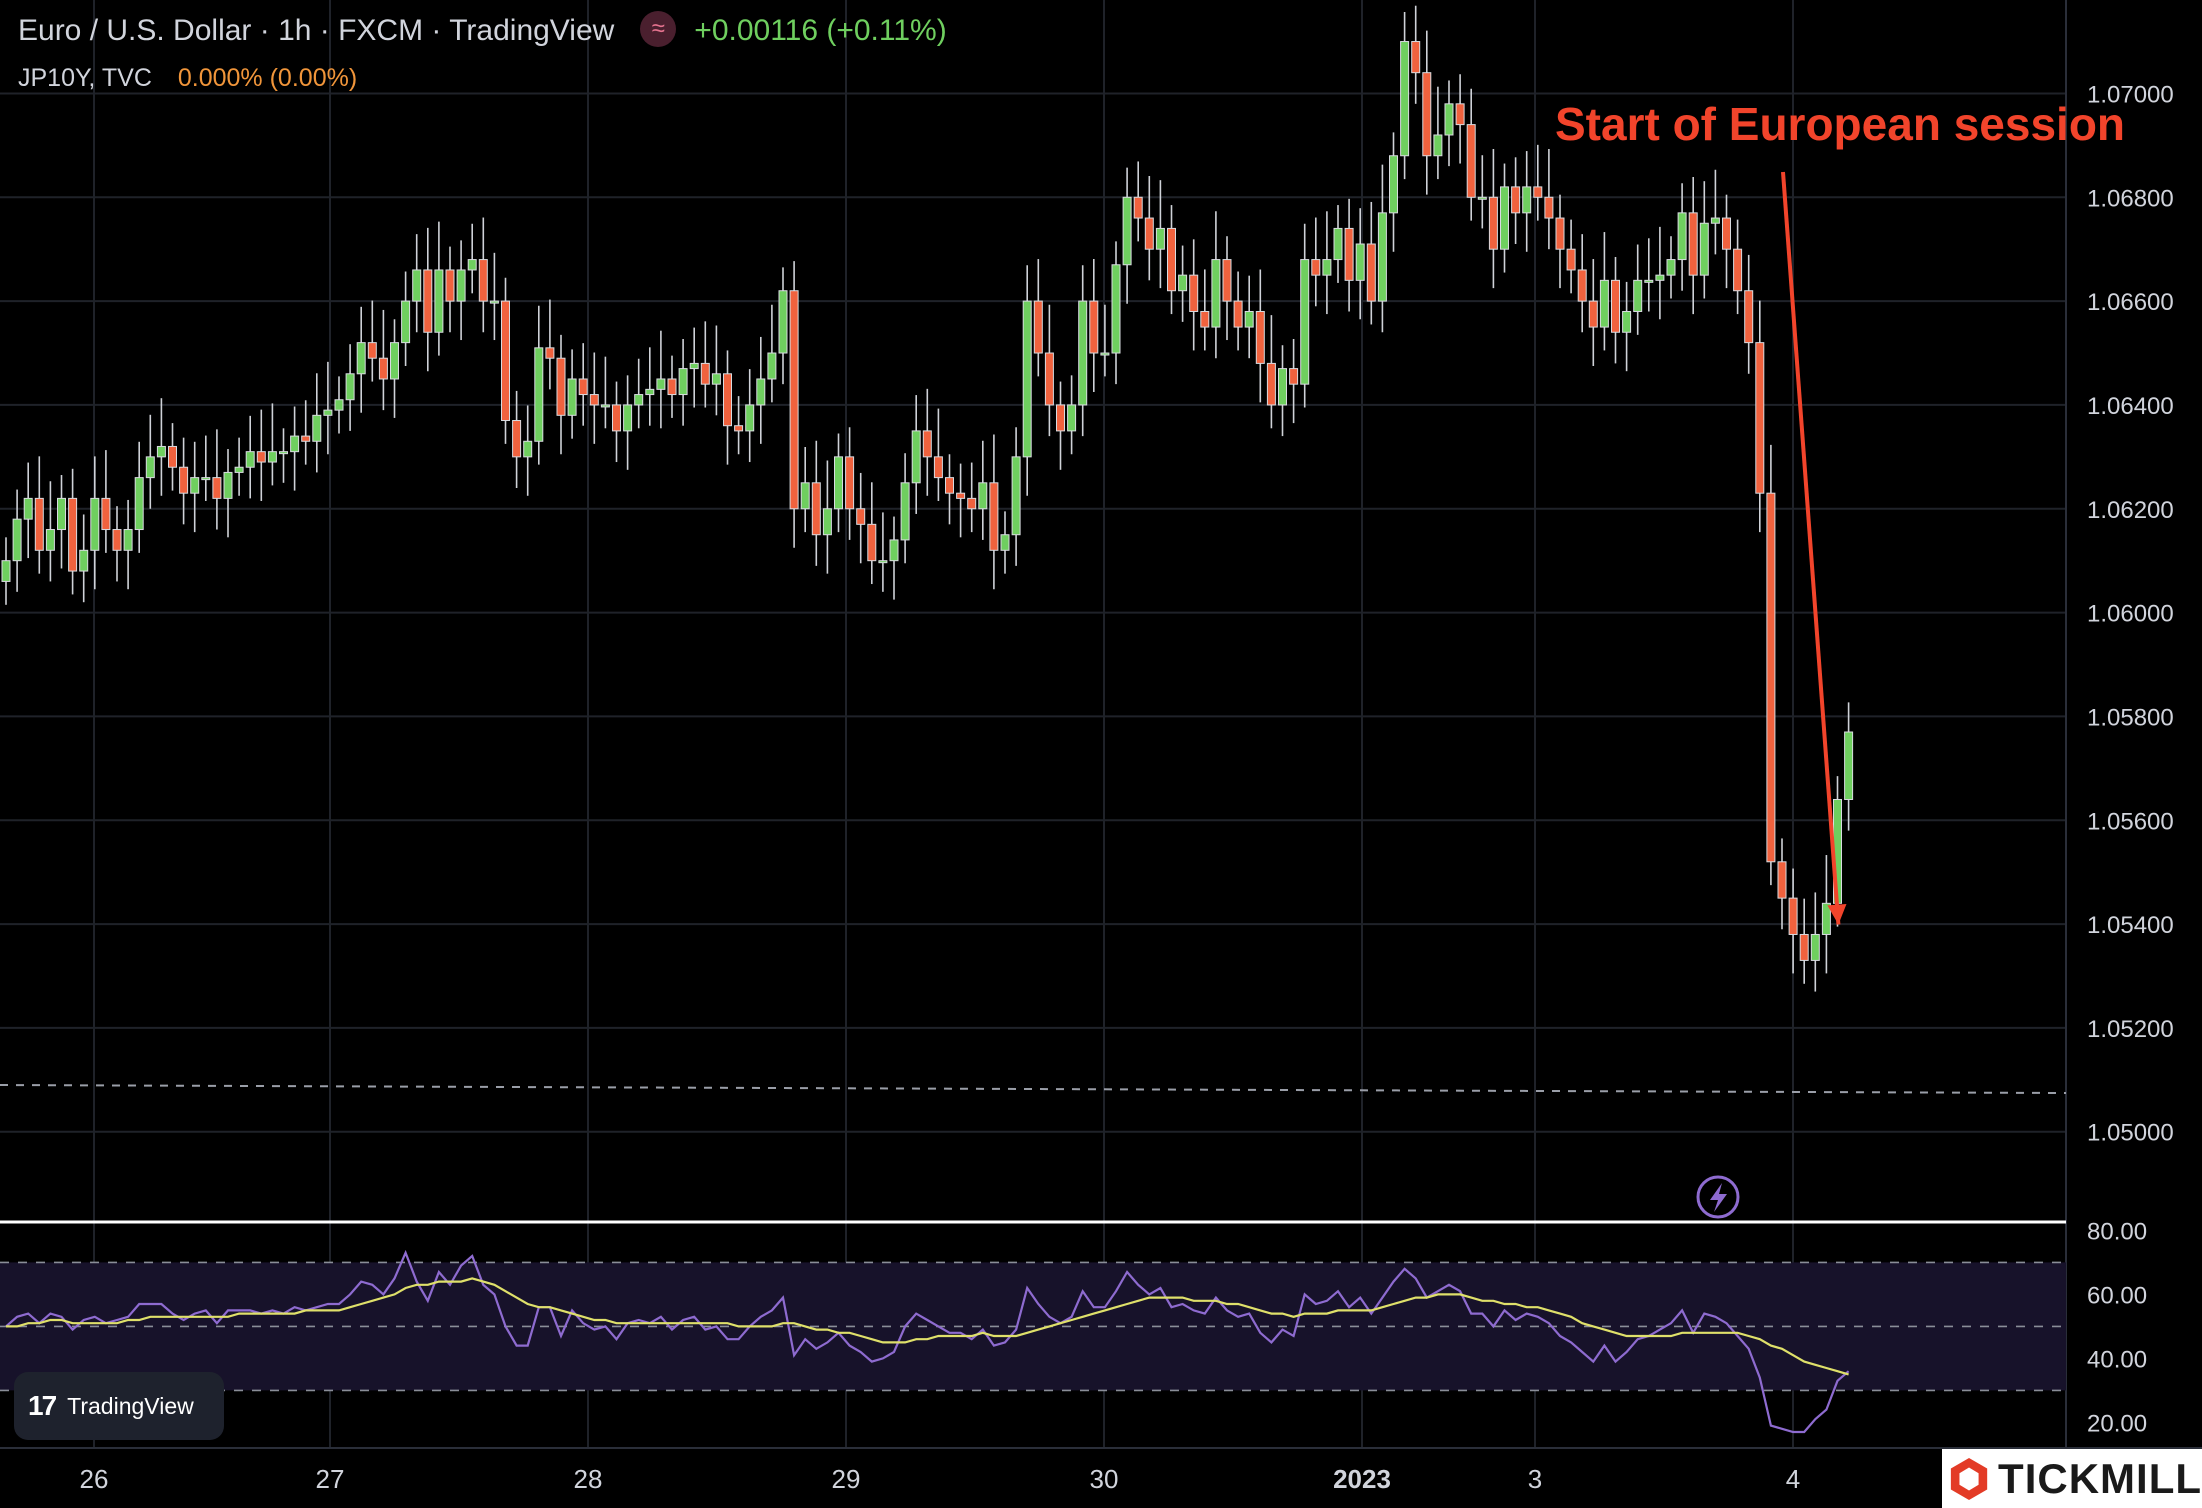 The image size is (2202, 1508). What do you see at coordinates (1840, 124) in the screenshot?
I see `annotation-label: Start of European session` at bounding box center [1840, 124].